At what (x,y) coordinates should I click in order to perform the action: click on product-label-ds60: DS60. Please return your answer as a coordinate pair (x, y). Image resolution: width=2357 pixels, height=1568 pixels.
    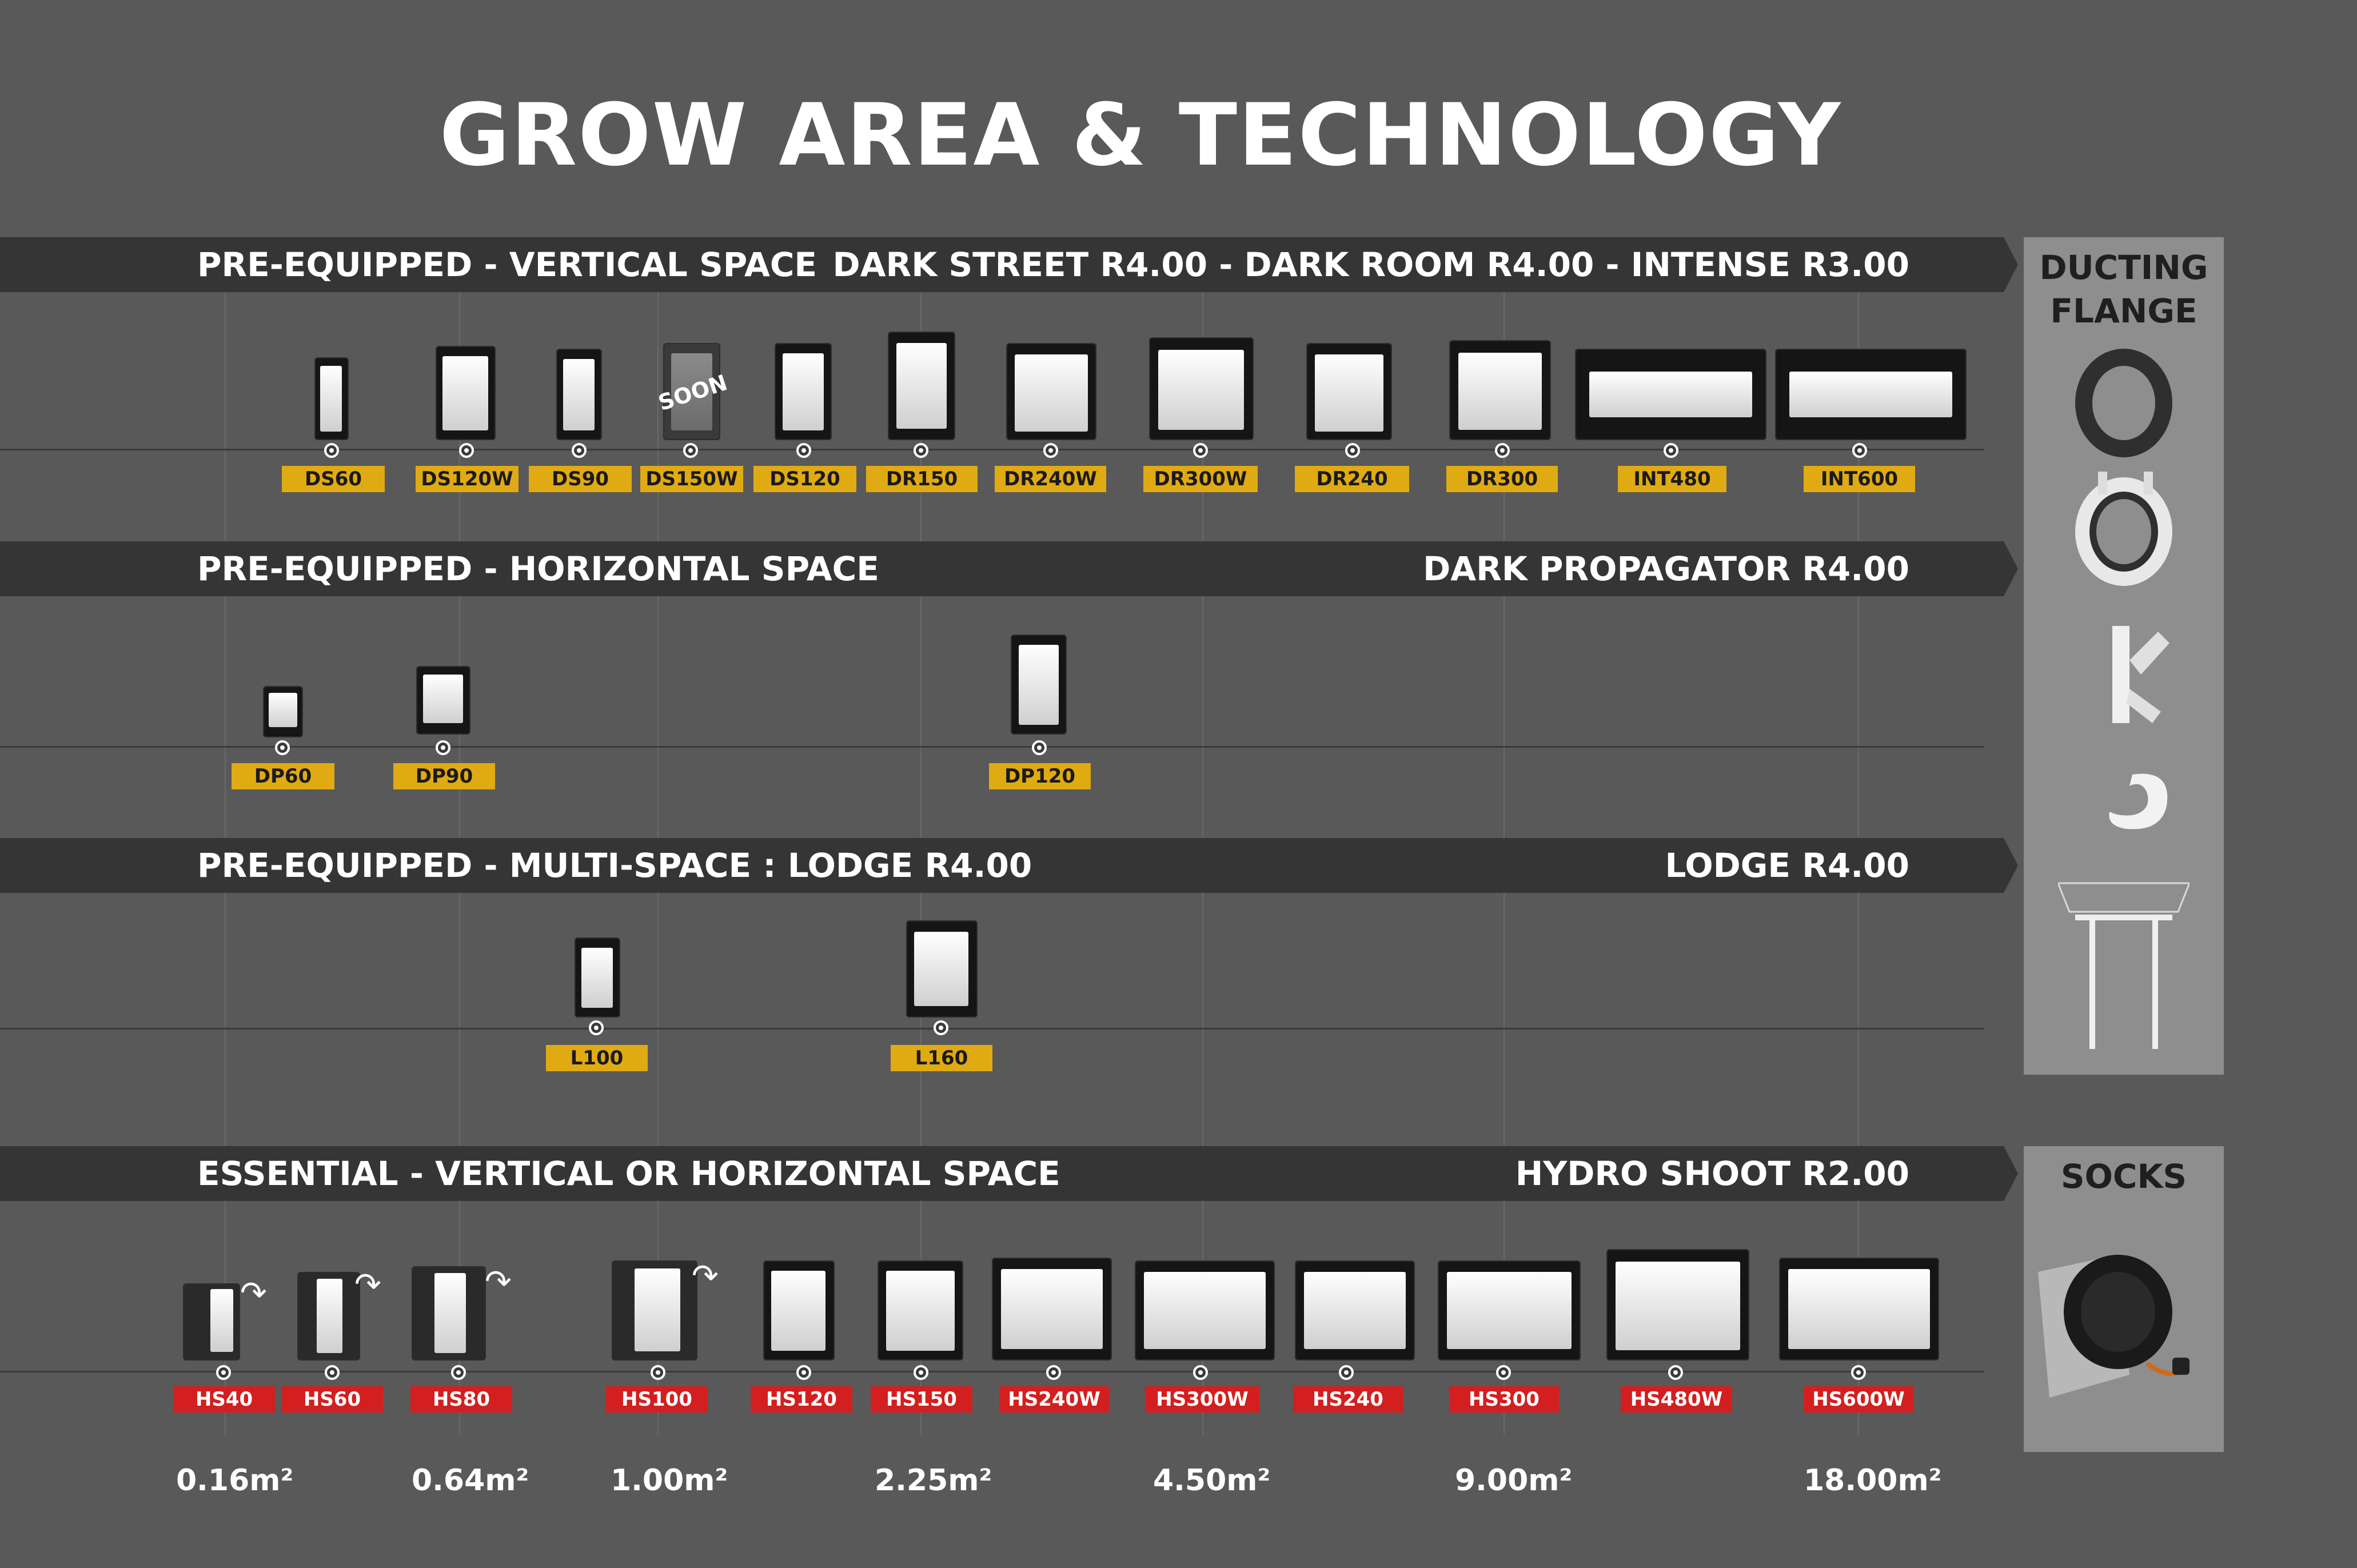
    Looking at the image, I should click on (333, 479).